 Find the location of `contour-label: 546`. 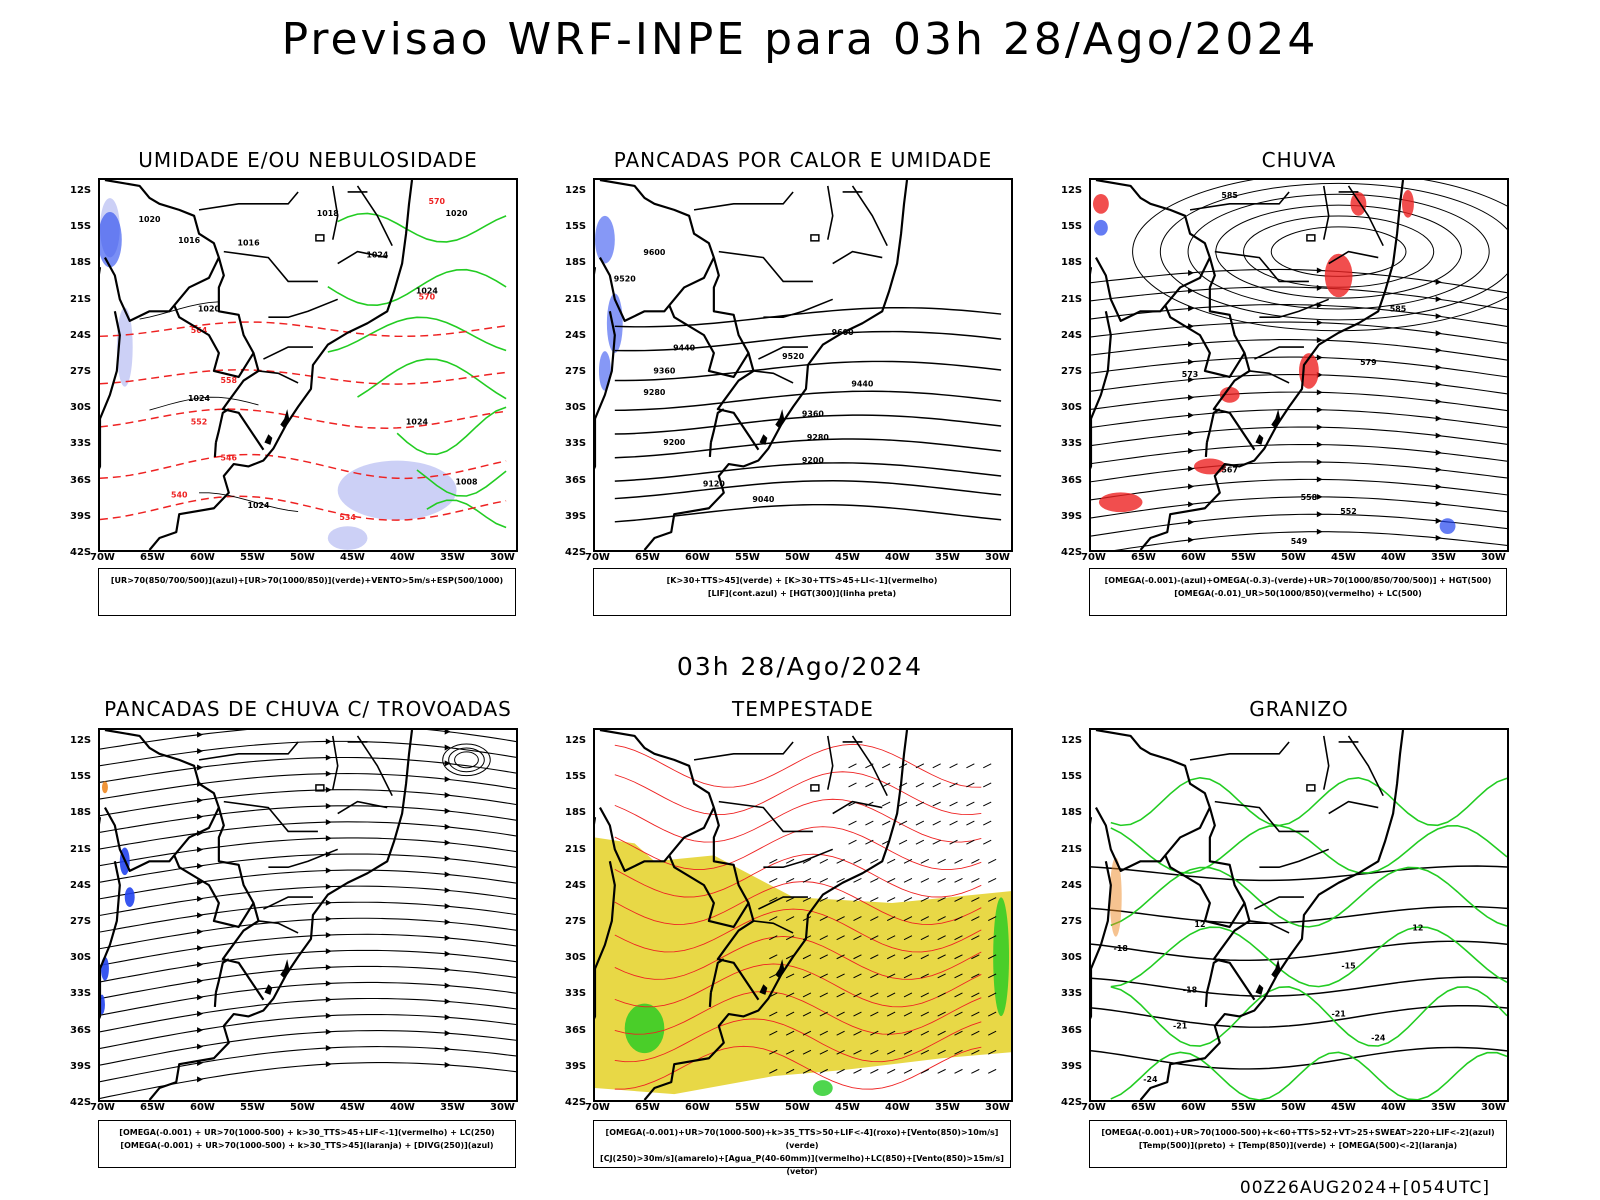

contour-label: 546 is located at coordinates (228, 457).